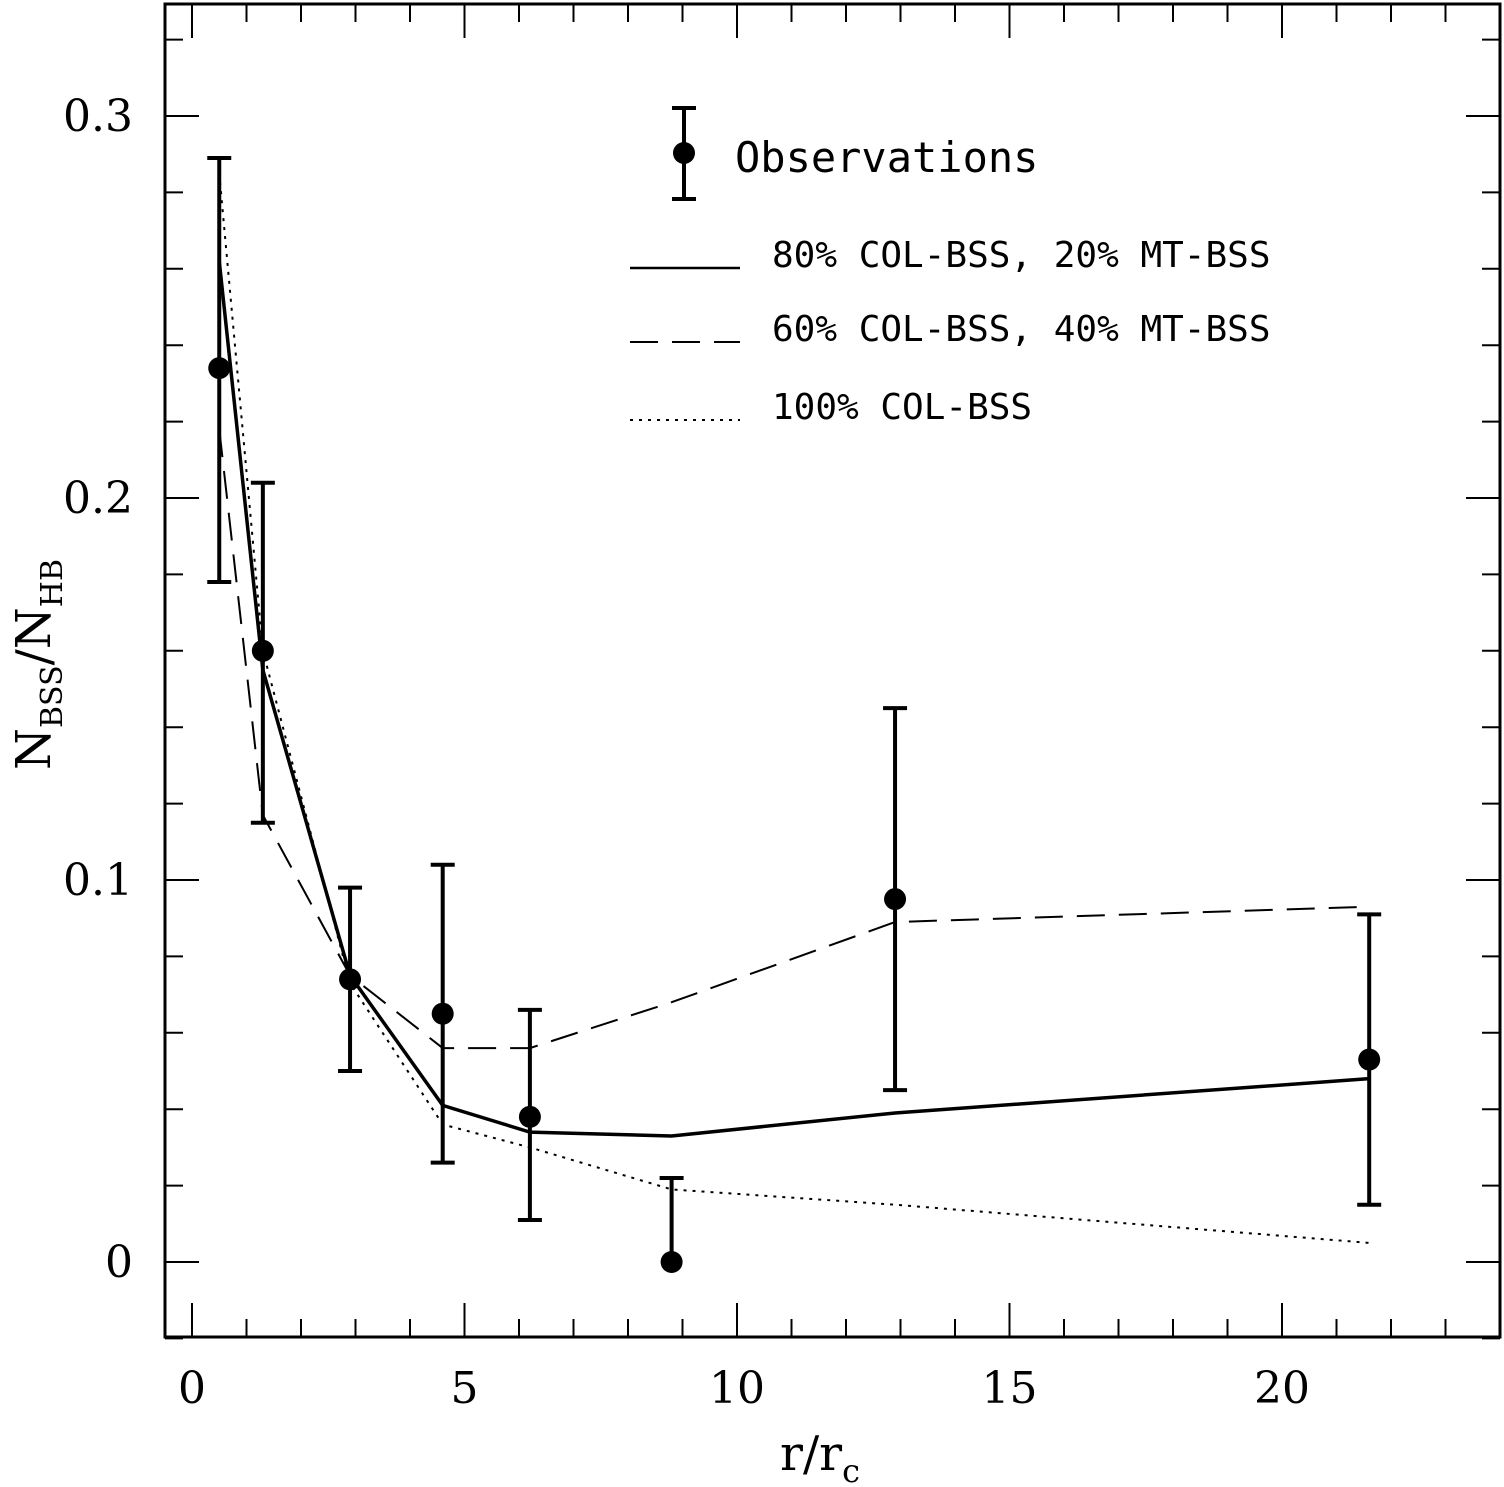 The height and width of the screenshot is (1487, 1504). Describe the element at coordinates (38, 664) in the screenshot. I see `y-axis-label: NBSS/NHB` at that location.